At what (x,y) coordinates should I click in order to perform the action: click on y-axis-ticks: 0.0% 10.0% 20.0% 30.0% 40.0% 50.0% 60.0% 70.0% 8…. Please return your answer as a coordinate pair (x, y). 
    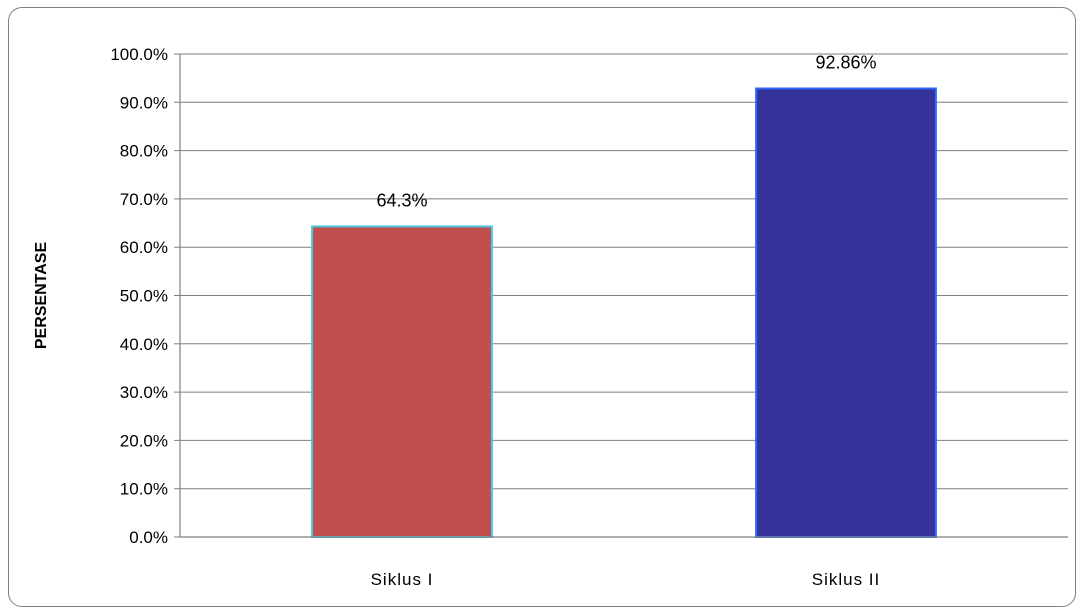
    Looking at the image, I should click on (145, 296).